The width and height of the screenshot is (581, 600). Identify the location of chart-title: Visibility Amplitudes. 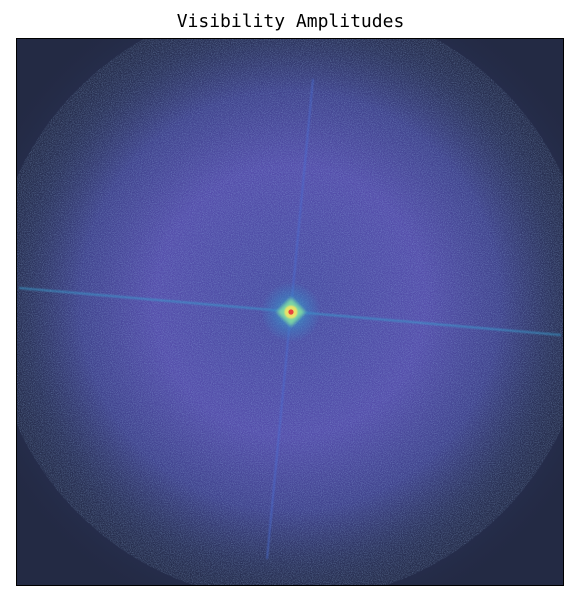
(290, 21).